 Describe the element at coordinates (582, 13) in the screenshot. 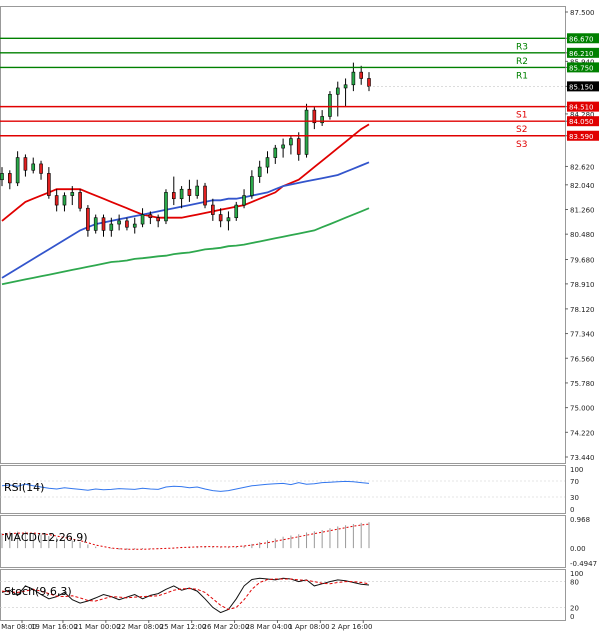

I see `price-tick-label: 87.500` at that location.